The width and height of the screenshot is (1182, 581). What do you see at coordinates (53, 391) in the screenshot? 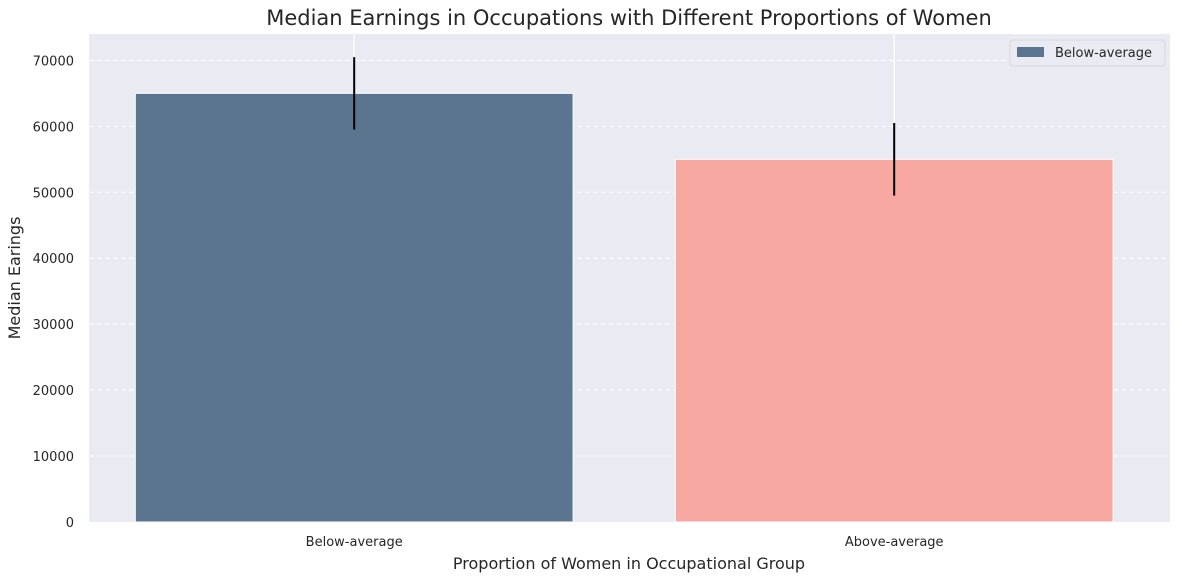
I see `y-tick-label: 20000` at bounding box center [53, 391].